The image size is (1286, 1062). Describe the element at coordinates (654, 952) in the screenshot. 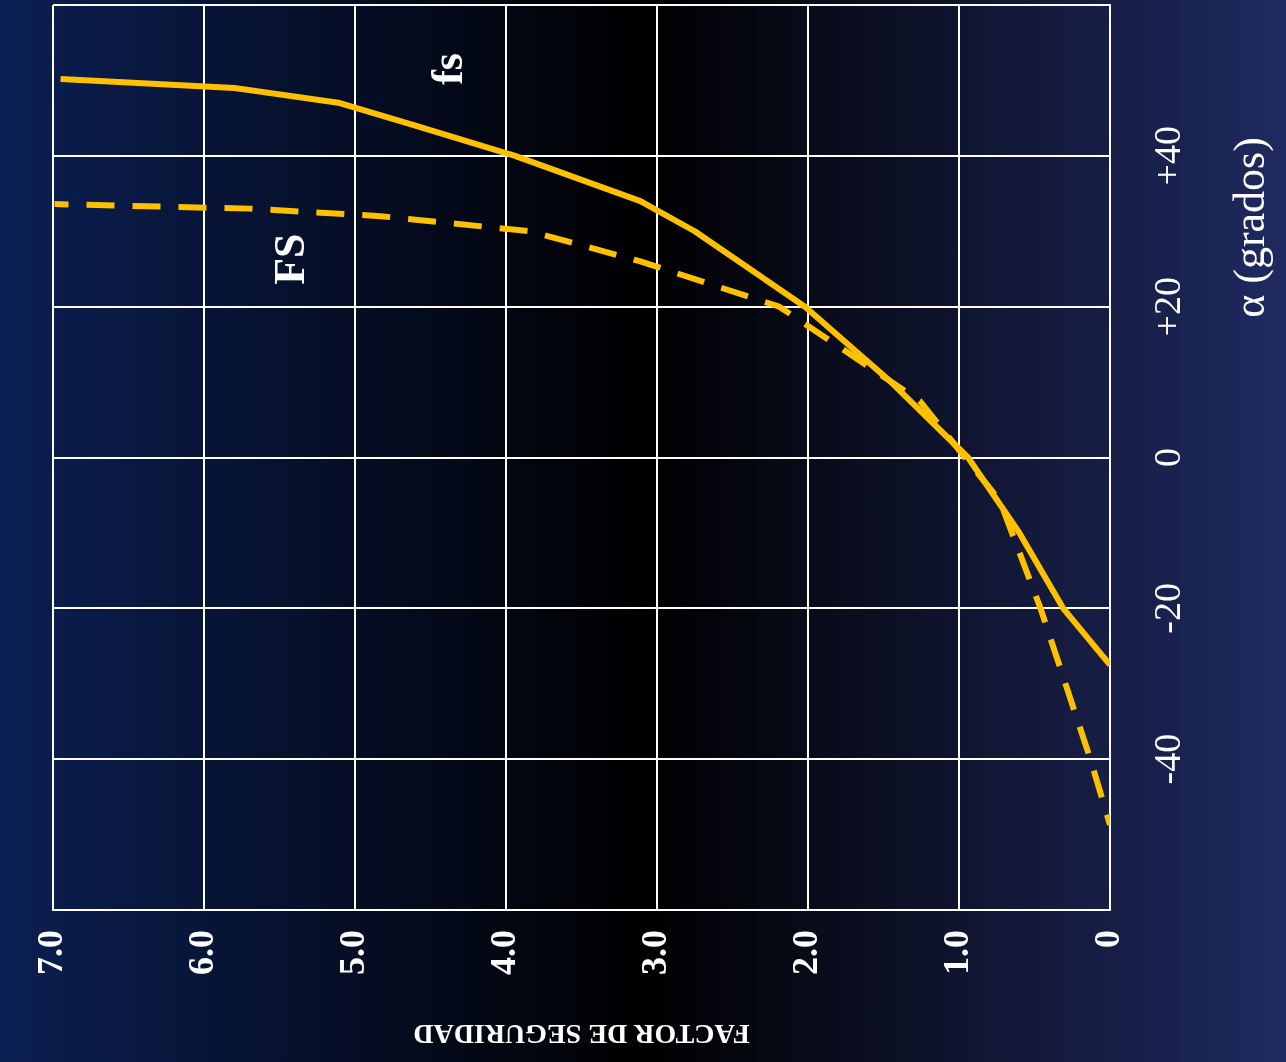

I see `x-tick-label: 3.0` at that location.